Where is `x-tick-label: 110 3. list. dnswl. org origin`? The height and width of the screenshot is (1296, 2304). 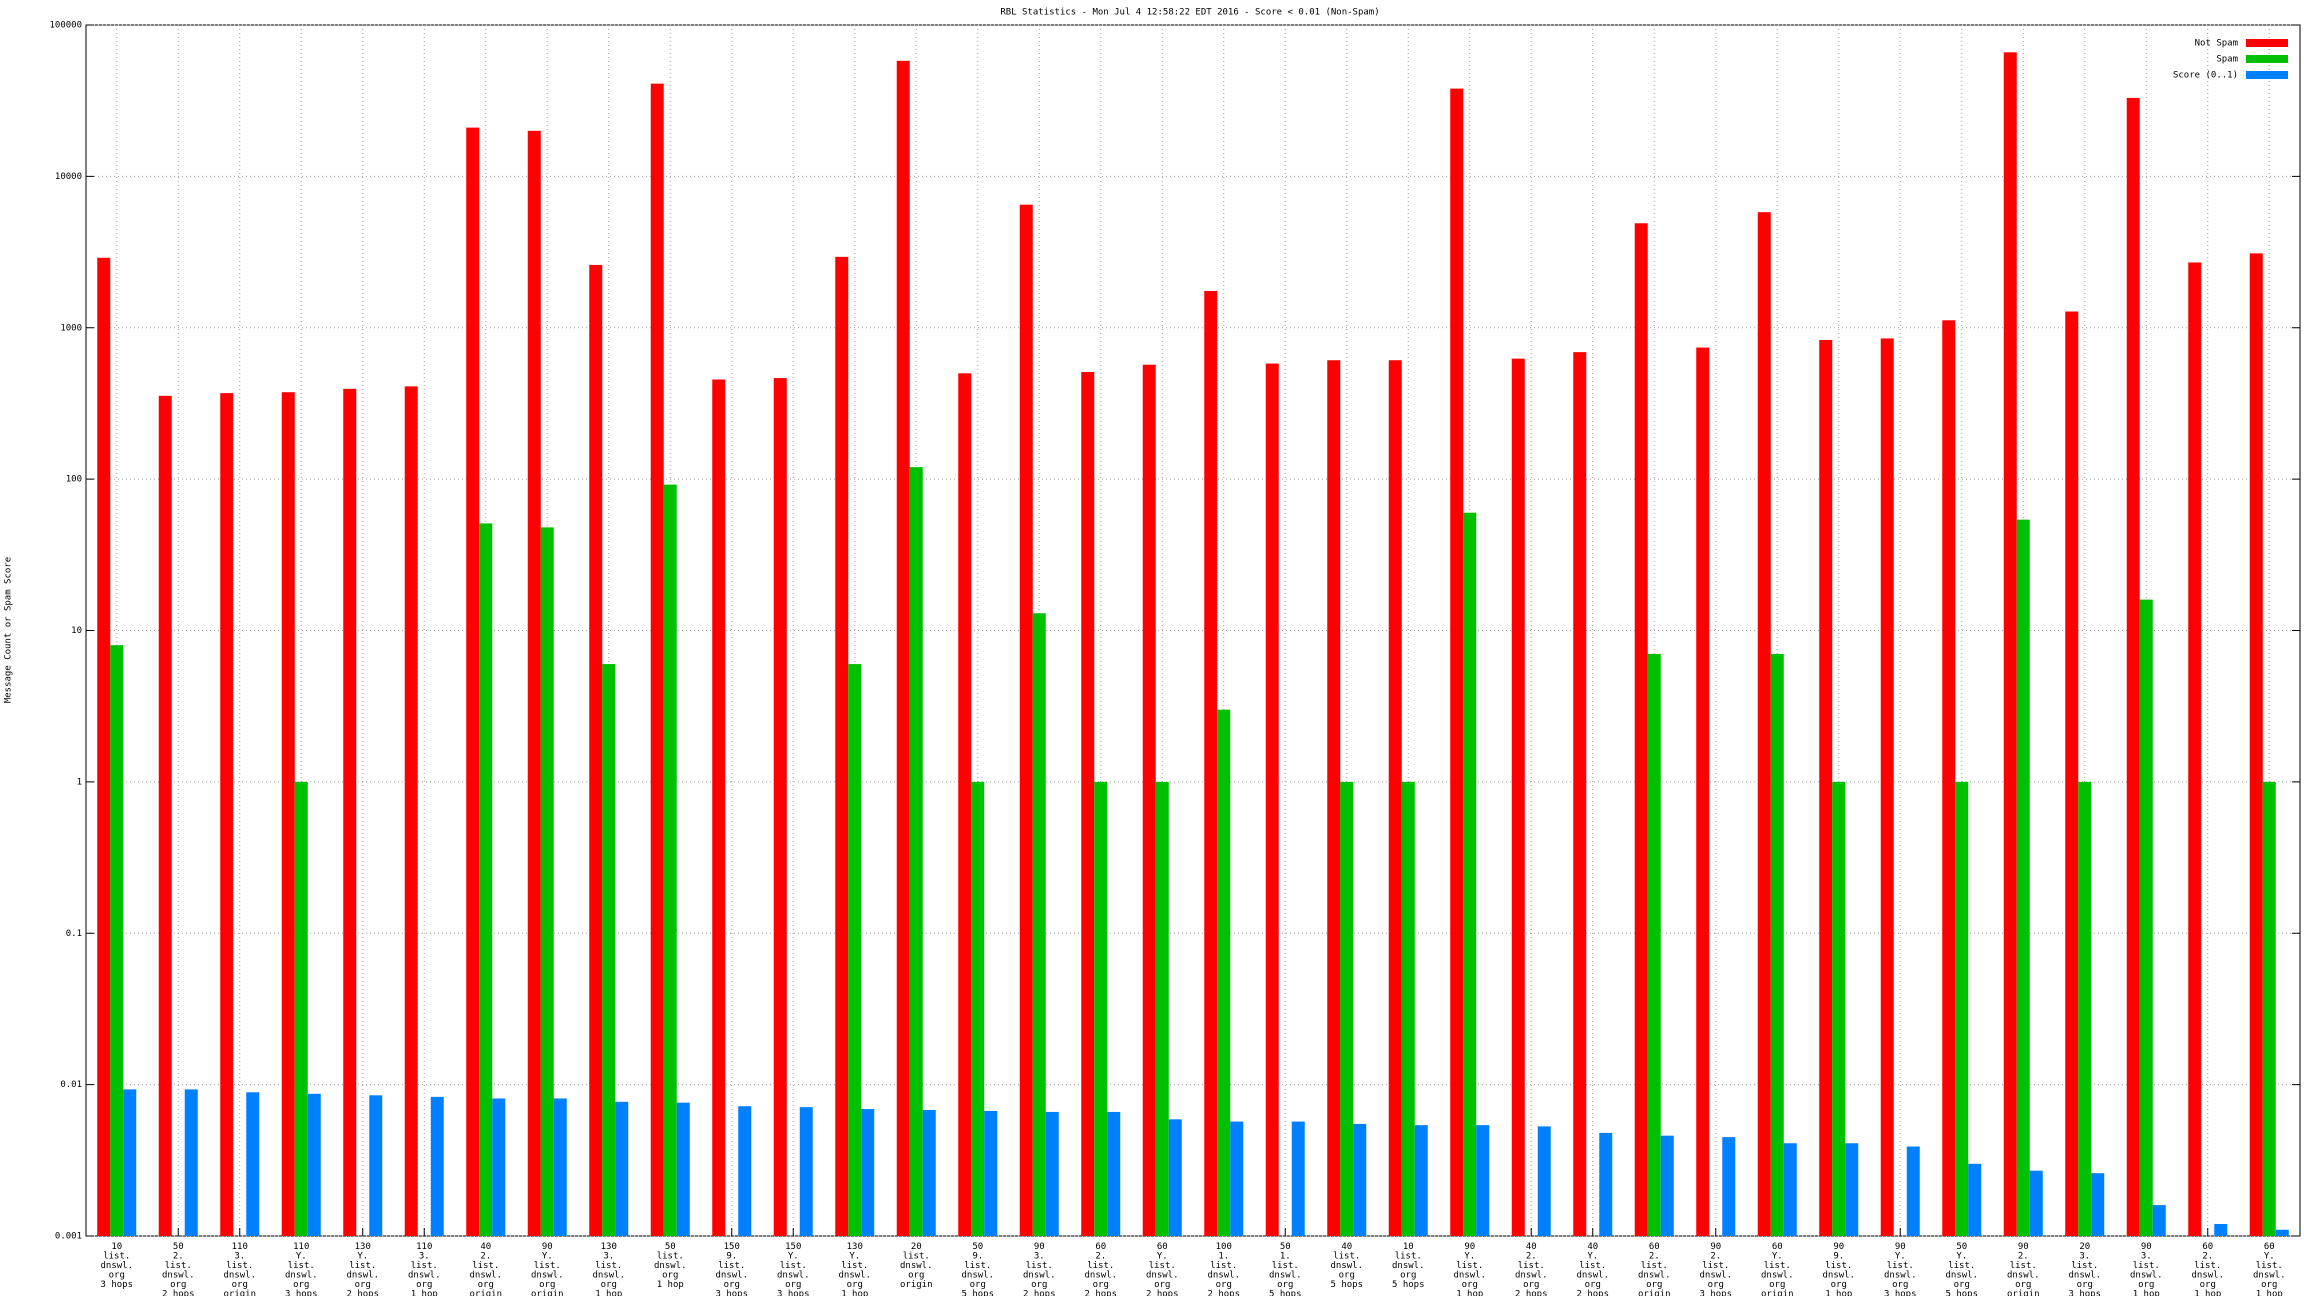
x-tick-label: 110 3. list. dnswl. org origin is located at coordinates (239, 1269).